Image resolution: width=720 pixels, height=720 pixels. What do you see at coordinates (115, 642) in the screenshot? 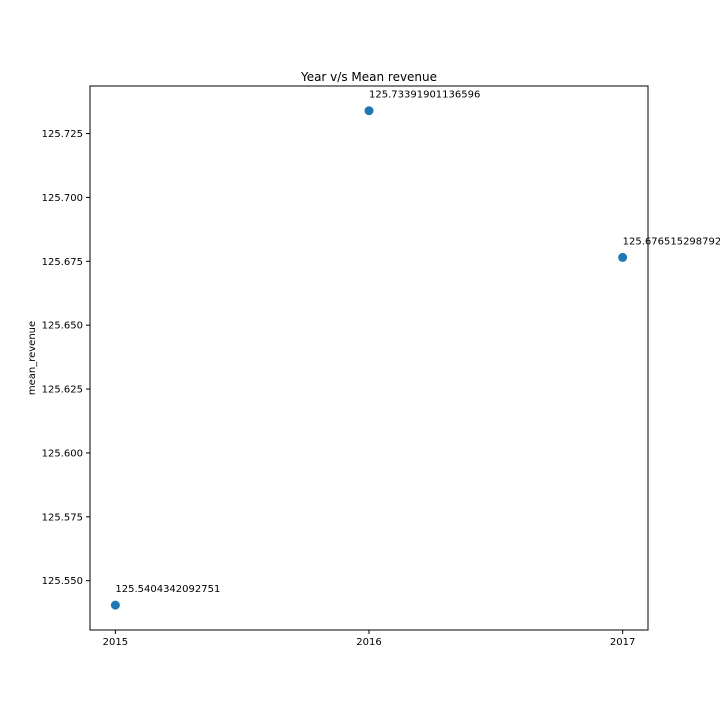
I see `x-tick-label: 2015` at bounding box center [115, 642].